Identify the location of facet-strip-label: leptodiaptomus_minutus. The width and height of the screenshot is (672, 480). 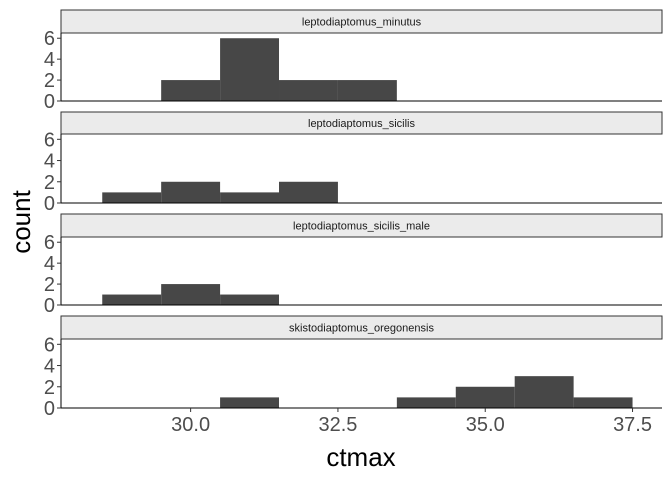
(362, 23).